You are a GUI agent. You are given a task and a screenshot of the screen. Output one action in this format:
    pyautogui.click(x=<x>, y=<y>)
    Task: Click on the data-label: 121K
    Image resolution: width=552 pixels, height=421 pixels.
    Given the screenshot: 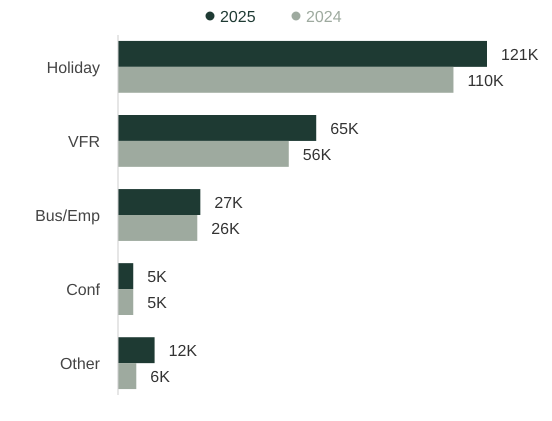 What is the action you would take?
    pyautogui.click(x=520, y=55)
    